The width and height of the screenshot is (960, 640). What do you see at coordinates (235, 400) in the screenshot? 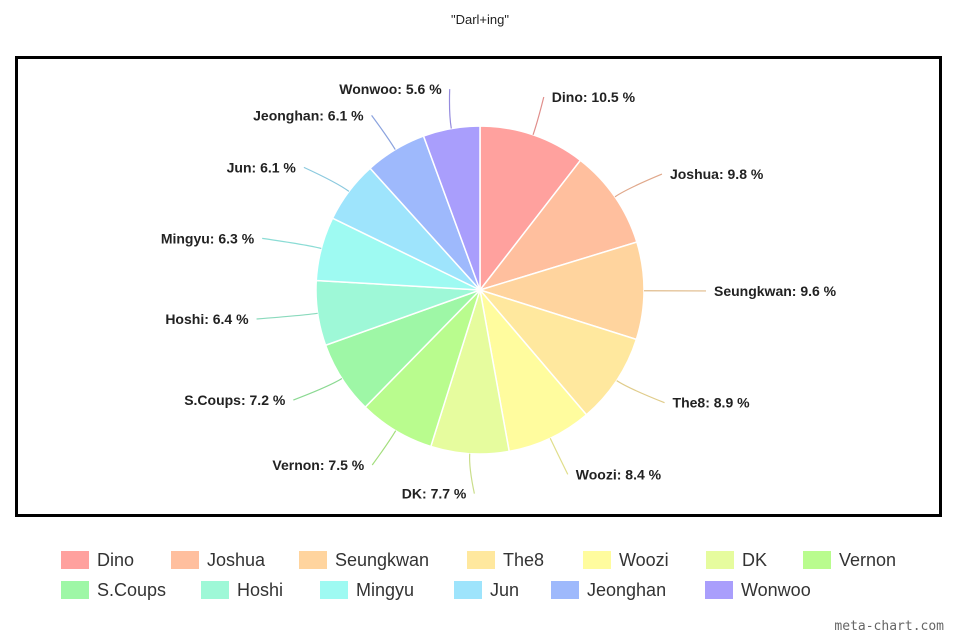
I see `slice-label: S.Coups: 7.2 %` at bounding box center [235, 400].